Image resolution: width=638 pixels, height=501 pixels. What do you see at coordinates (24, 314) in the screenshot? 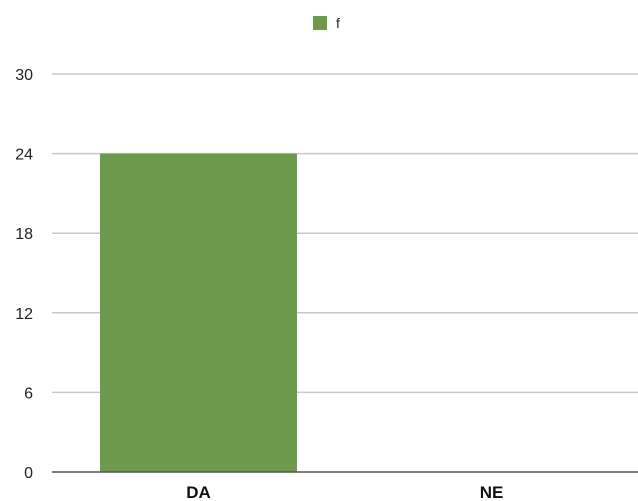
I see `y-tick-label: 12` at bounding box center [24, 314].